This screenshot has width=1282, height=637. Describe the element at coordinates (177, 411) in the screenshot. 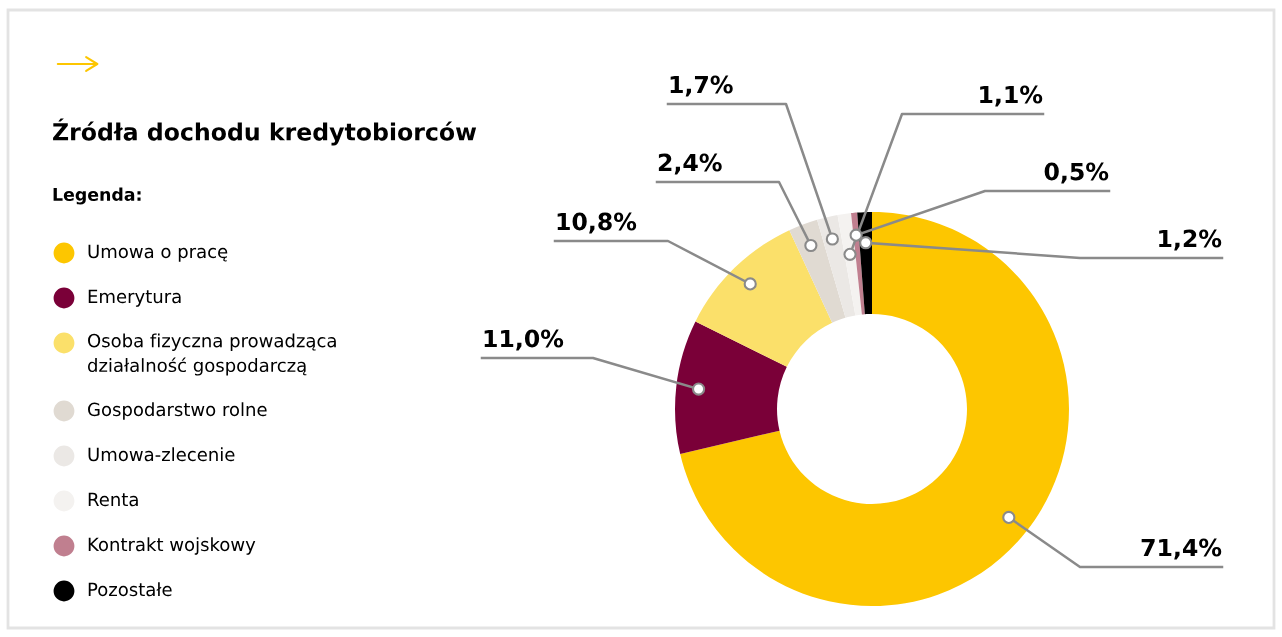

I see `legend-label: Gospodarstwo rolne` at that location.